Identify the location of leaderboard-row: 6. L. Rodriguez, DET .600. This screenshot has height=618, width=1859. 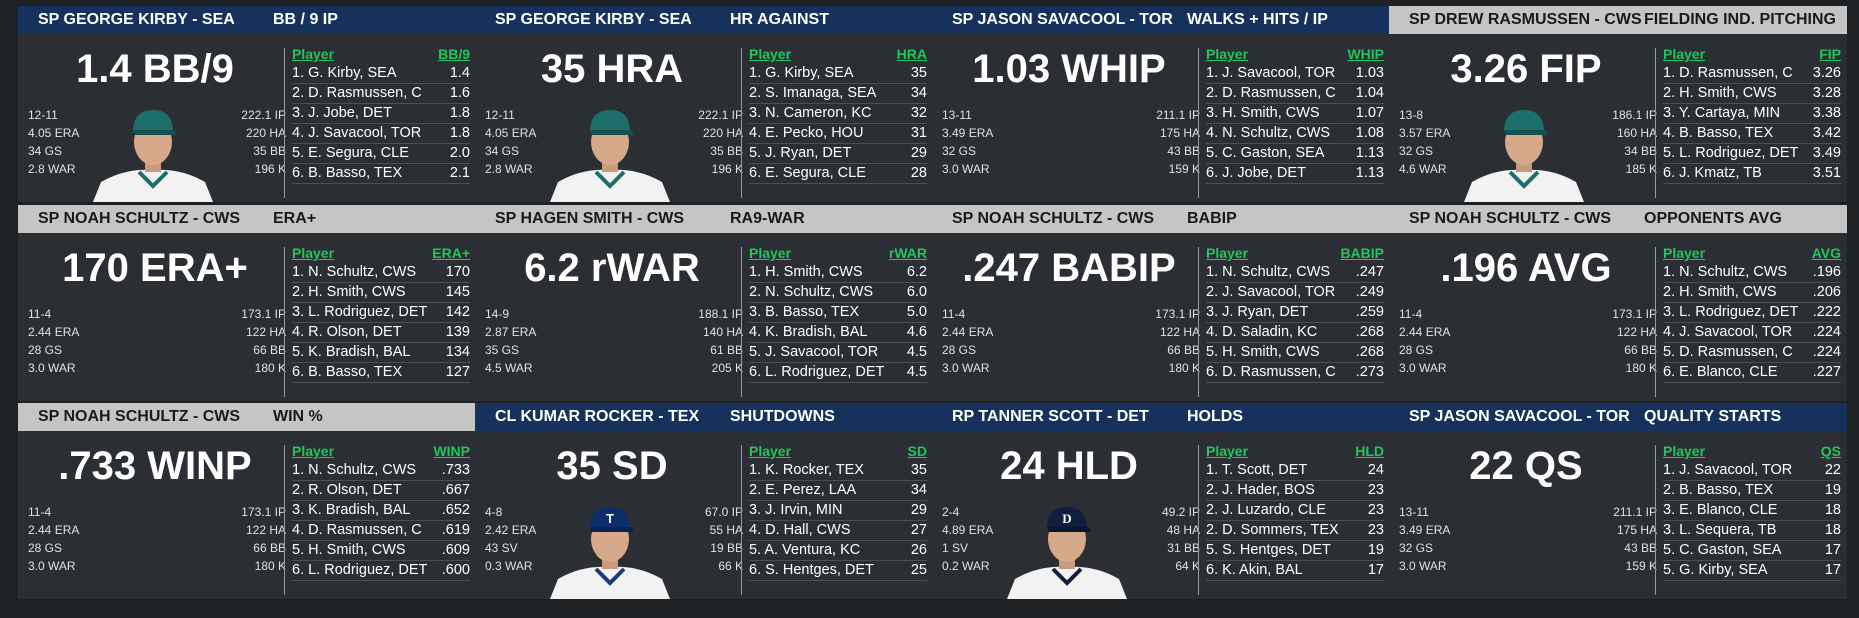
(381, 571).